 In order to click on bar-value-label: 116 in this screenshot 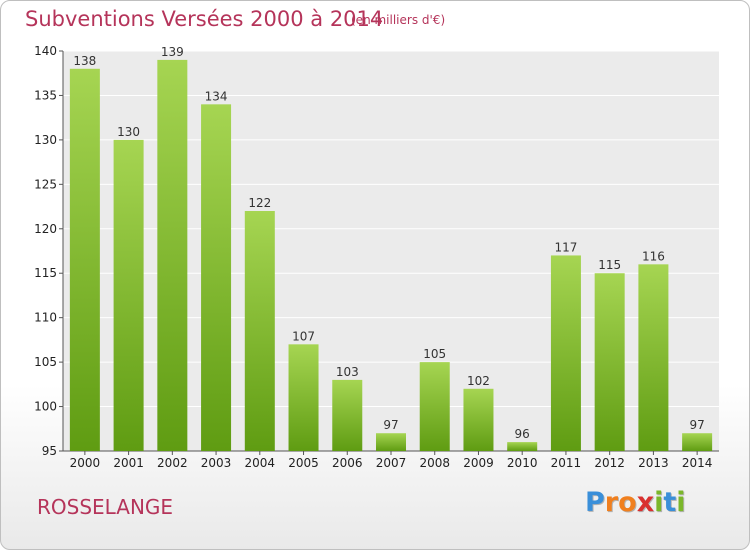, I will do `click(653, 256)`.